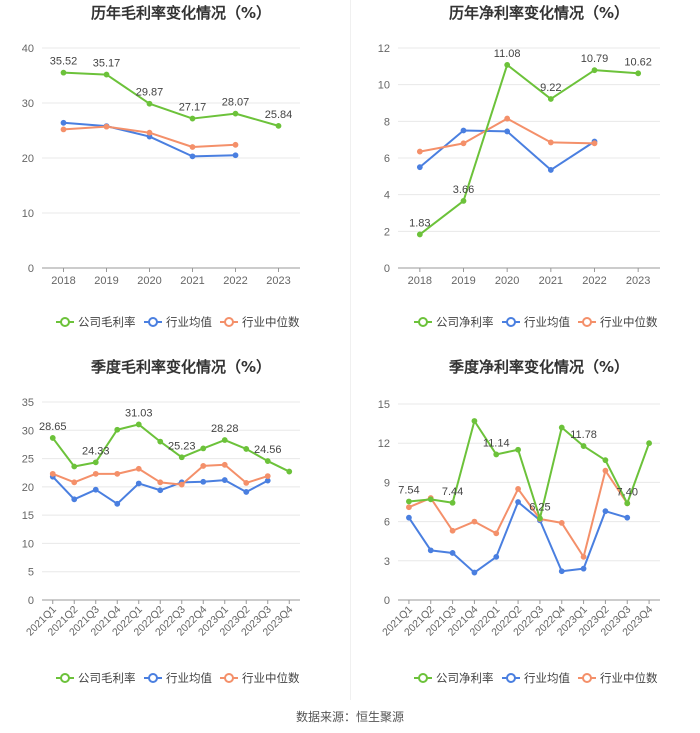 This screenshot has height=733, width=700. What do you see at coordinates (550, 88) in the screenshot?
I see `data-label: 9.22` at bounding box center [550, 88].